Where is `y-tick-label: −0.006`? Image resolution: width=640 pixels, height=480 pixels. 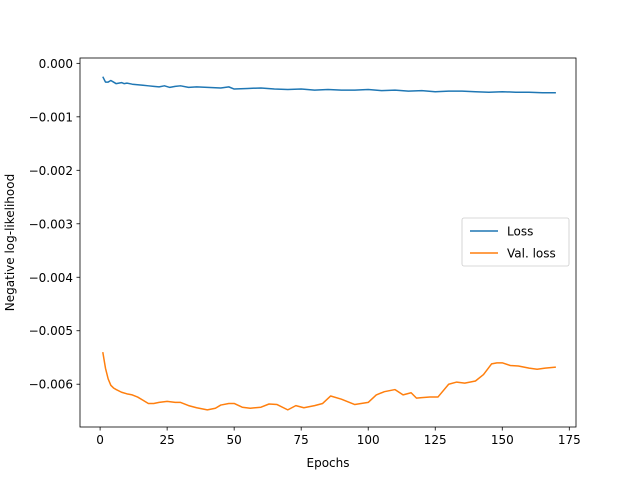
y-tick-label: −0.006 is located at coordinates (51, 385).